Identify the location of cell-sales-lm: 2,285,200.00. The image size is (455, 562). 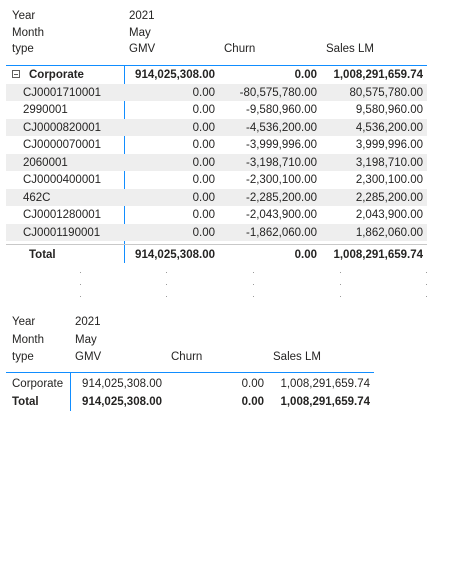
(389, 198).